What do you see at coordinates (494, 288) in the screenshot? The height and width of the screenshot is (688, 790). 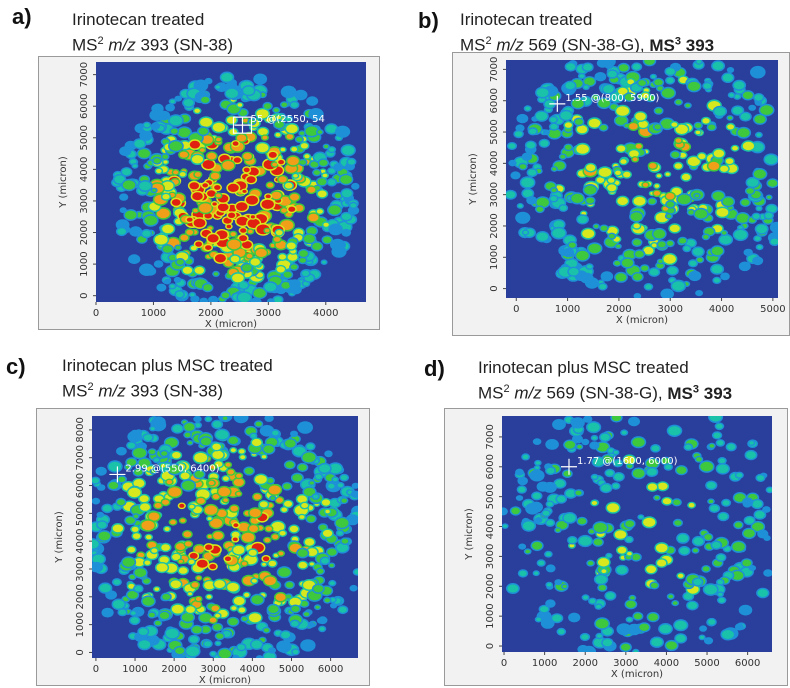 I see `y-tick-label: 0` at bounding box center [494, 288].